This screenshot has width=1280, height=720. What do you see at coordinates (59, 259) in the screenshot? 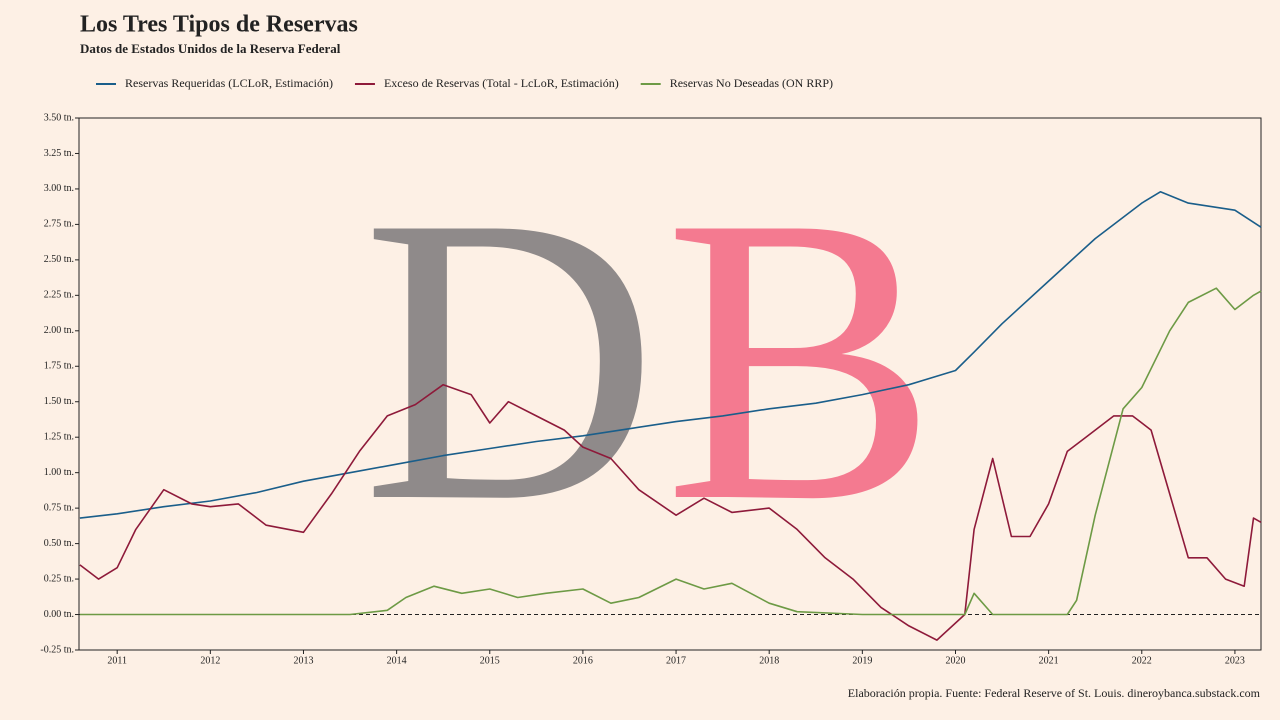
I see `y-tick-label: 2.50 tn.` at bounding box center [59, 259].